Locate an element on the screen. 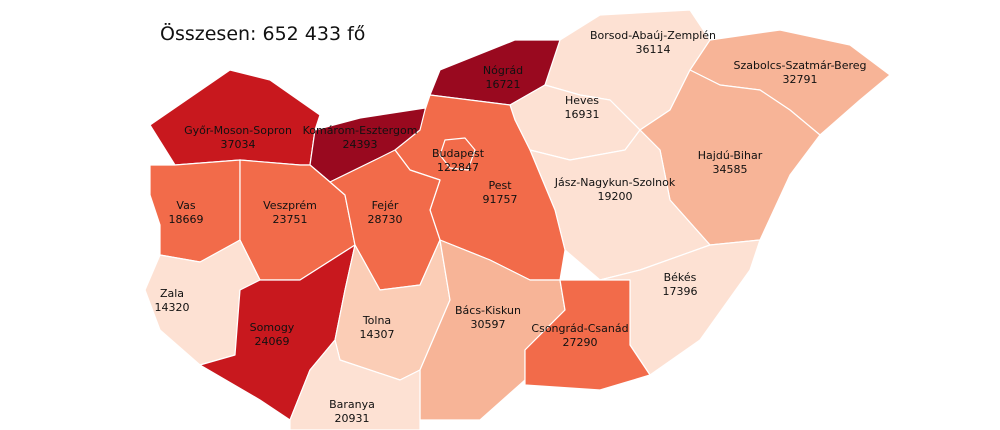 The height and width of the screenshot is (430, 1000). county-value: 122847 is located at coordinates (458, 167).